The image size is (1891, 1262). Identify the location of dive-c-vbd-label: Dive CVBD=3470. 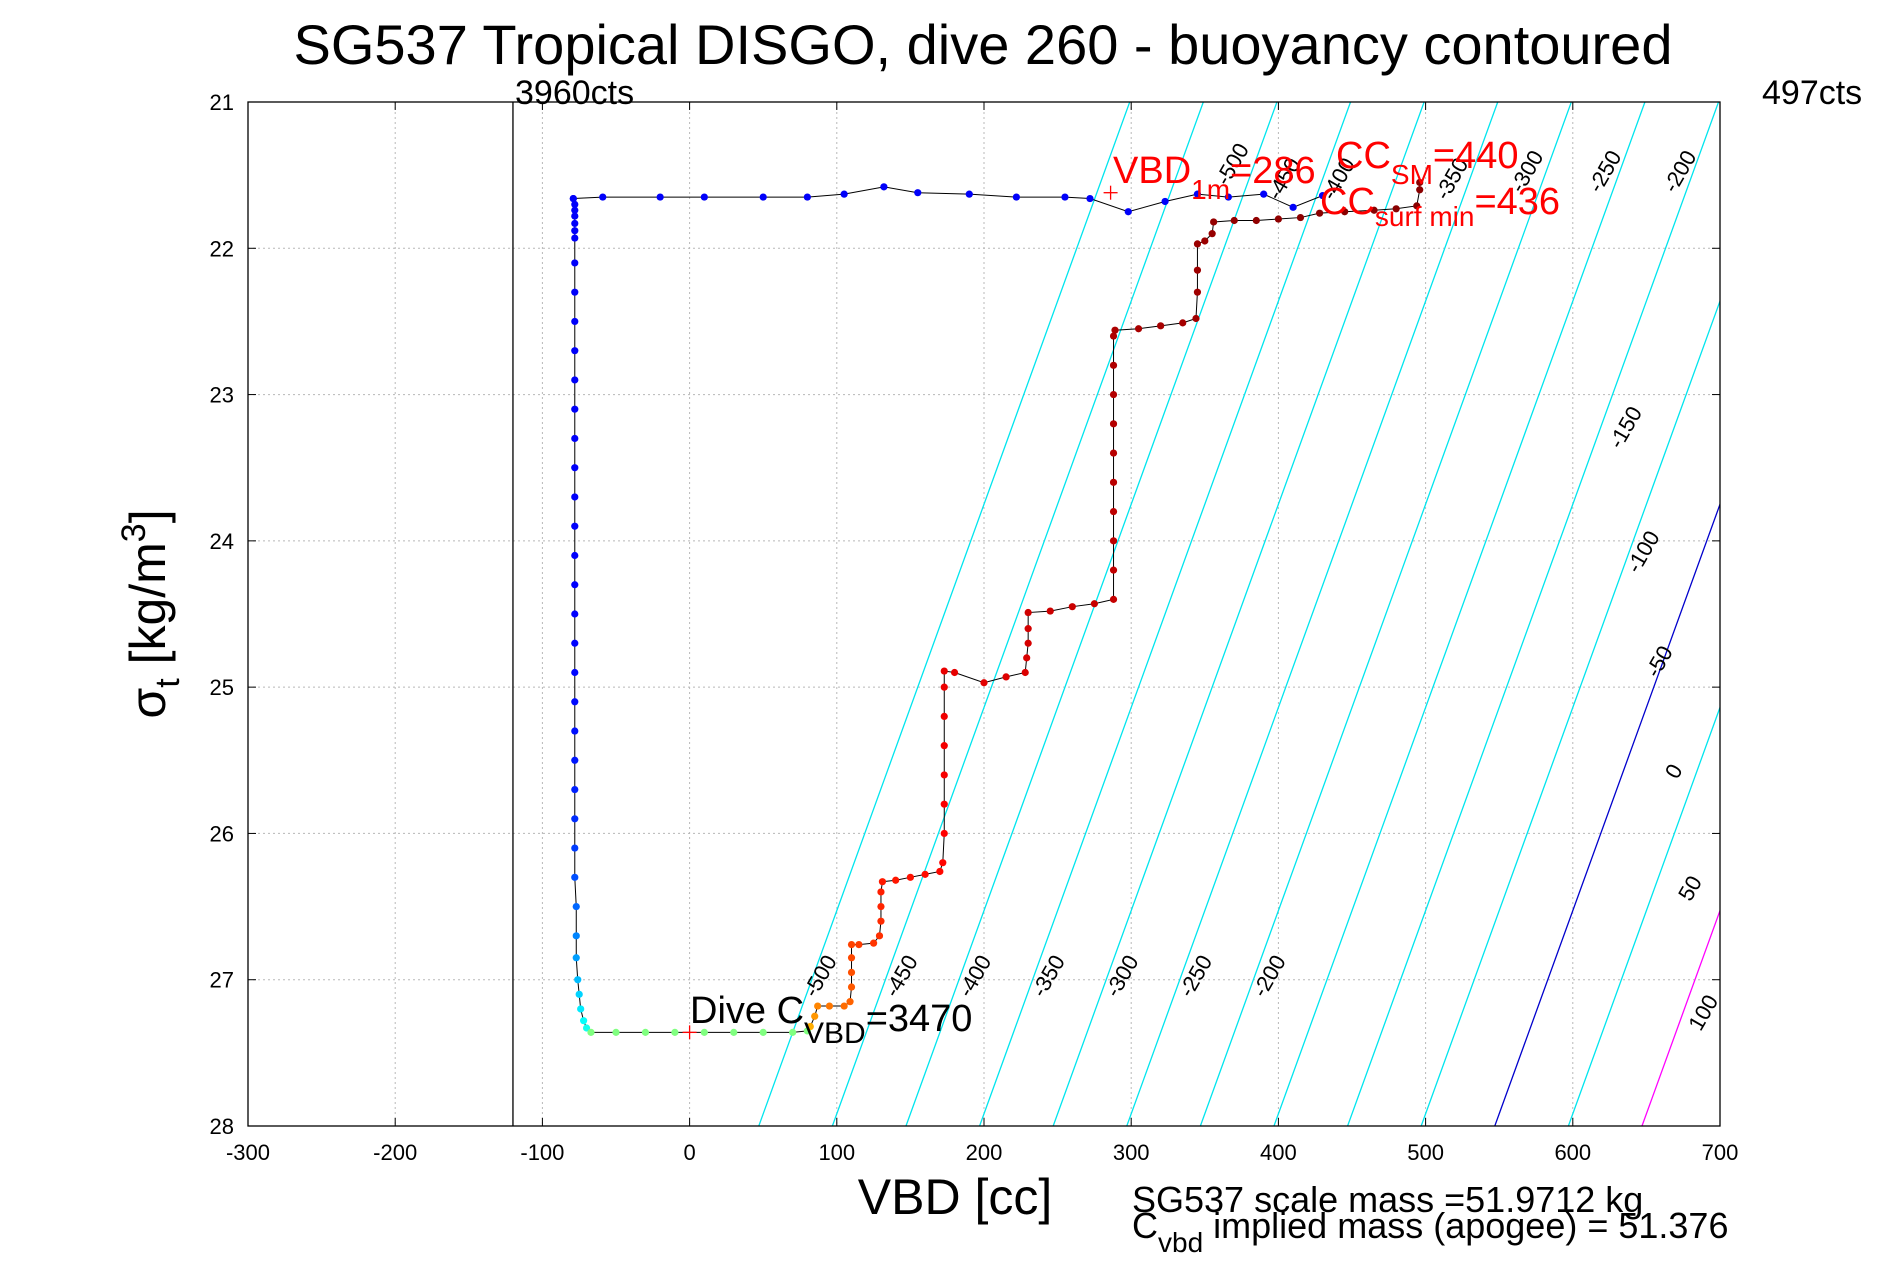
(831, 1020).